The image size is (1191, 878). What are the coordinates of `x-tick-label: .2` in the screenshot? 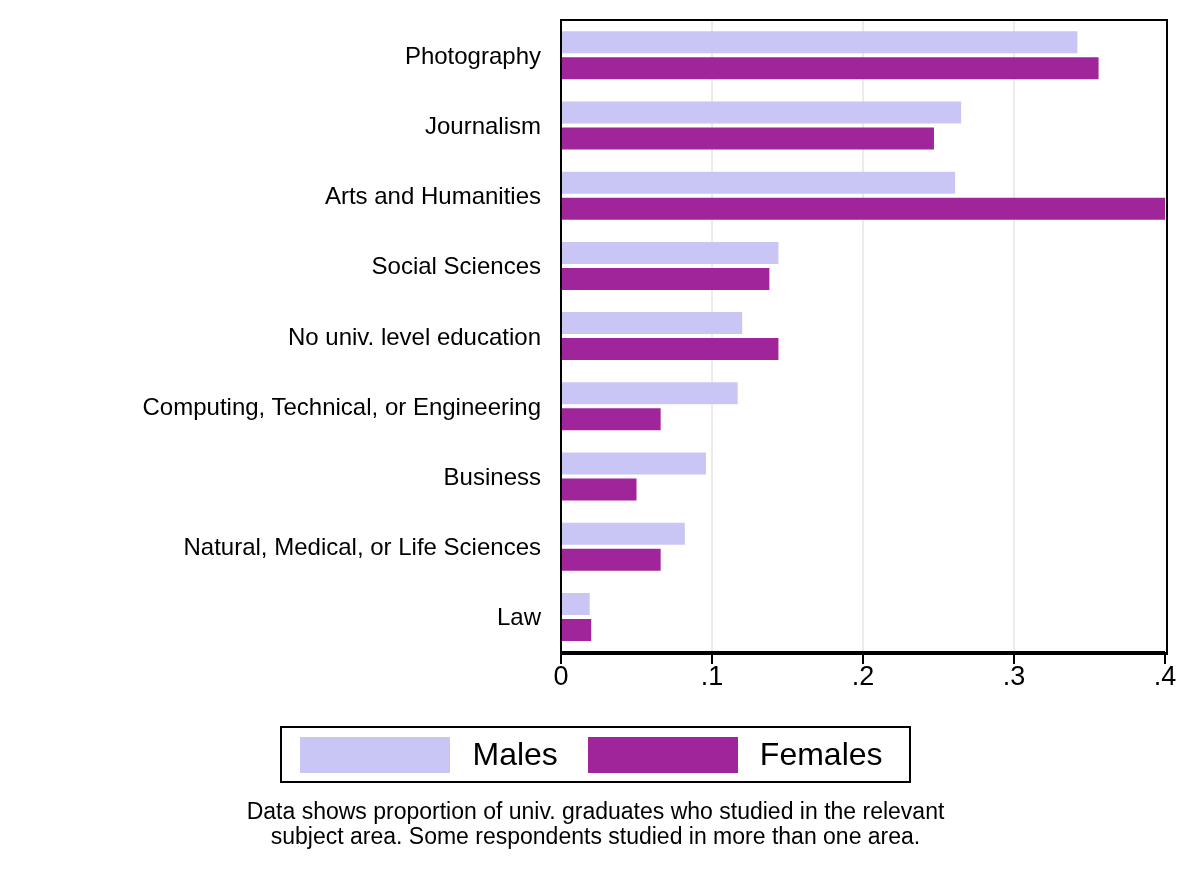 It's located at (863, 676).